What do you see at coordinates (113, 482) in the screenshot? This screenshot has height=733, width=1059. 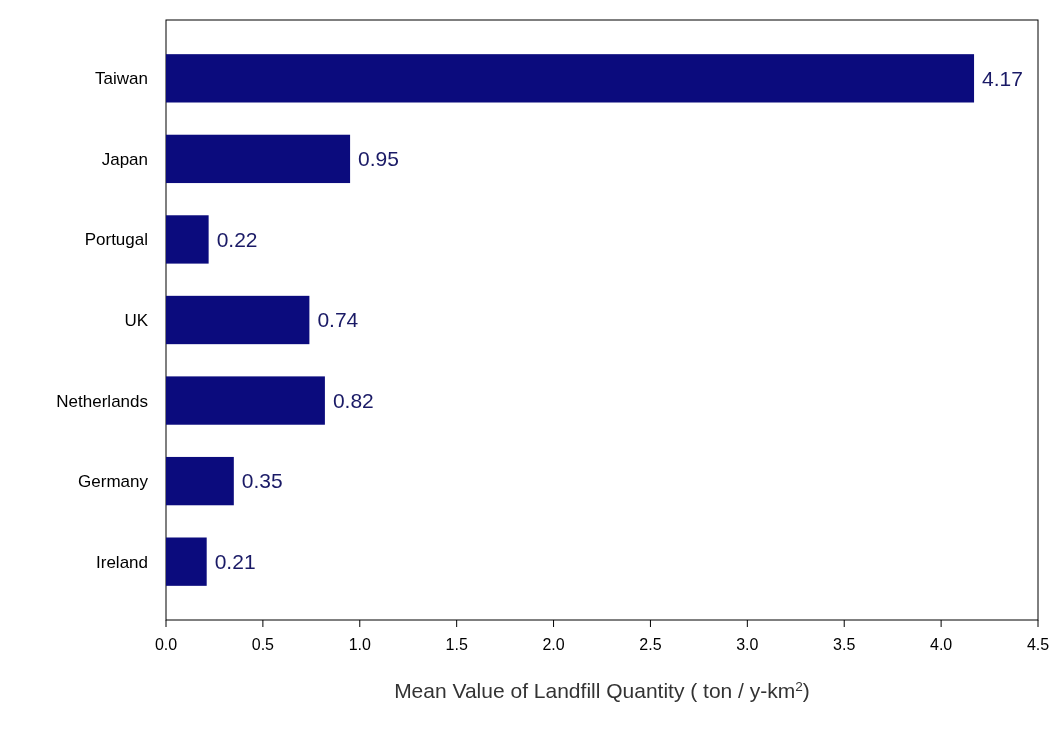 I see `y-tick-label: Germany` at bounding box center [113, 482].